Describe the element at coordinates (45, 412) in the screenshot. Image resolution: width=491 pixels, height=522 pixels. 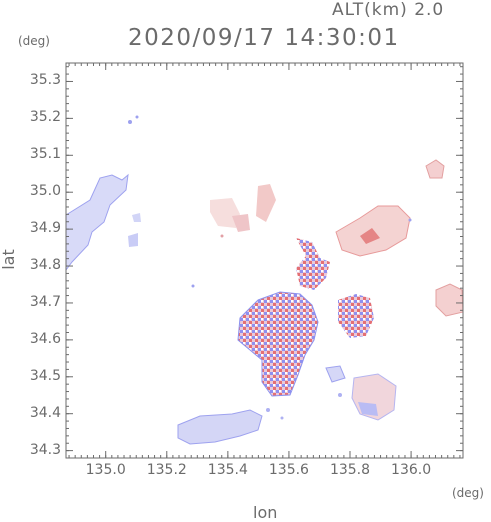
I see `y-tick-label: 34.4` at that location.